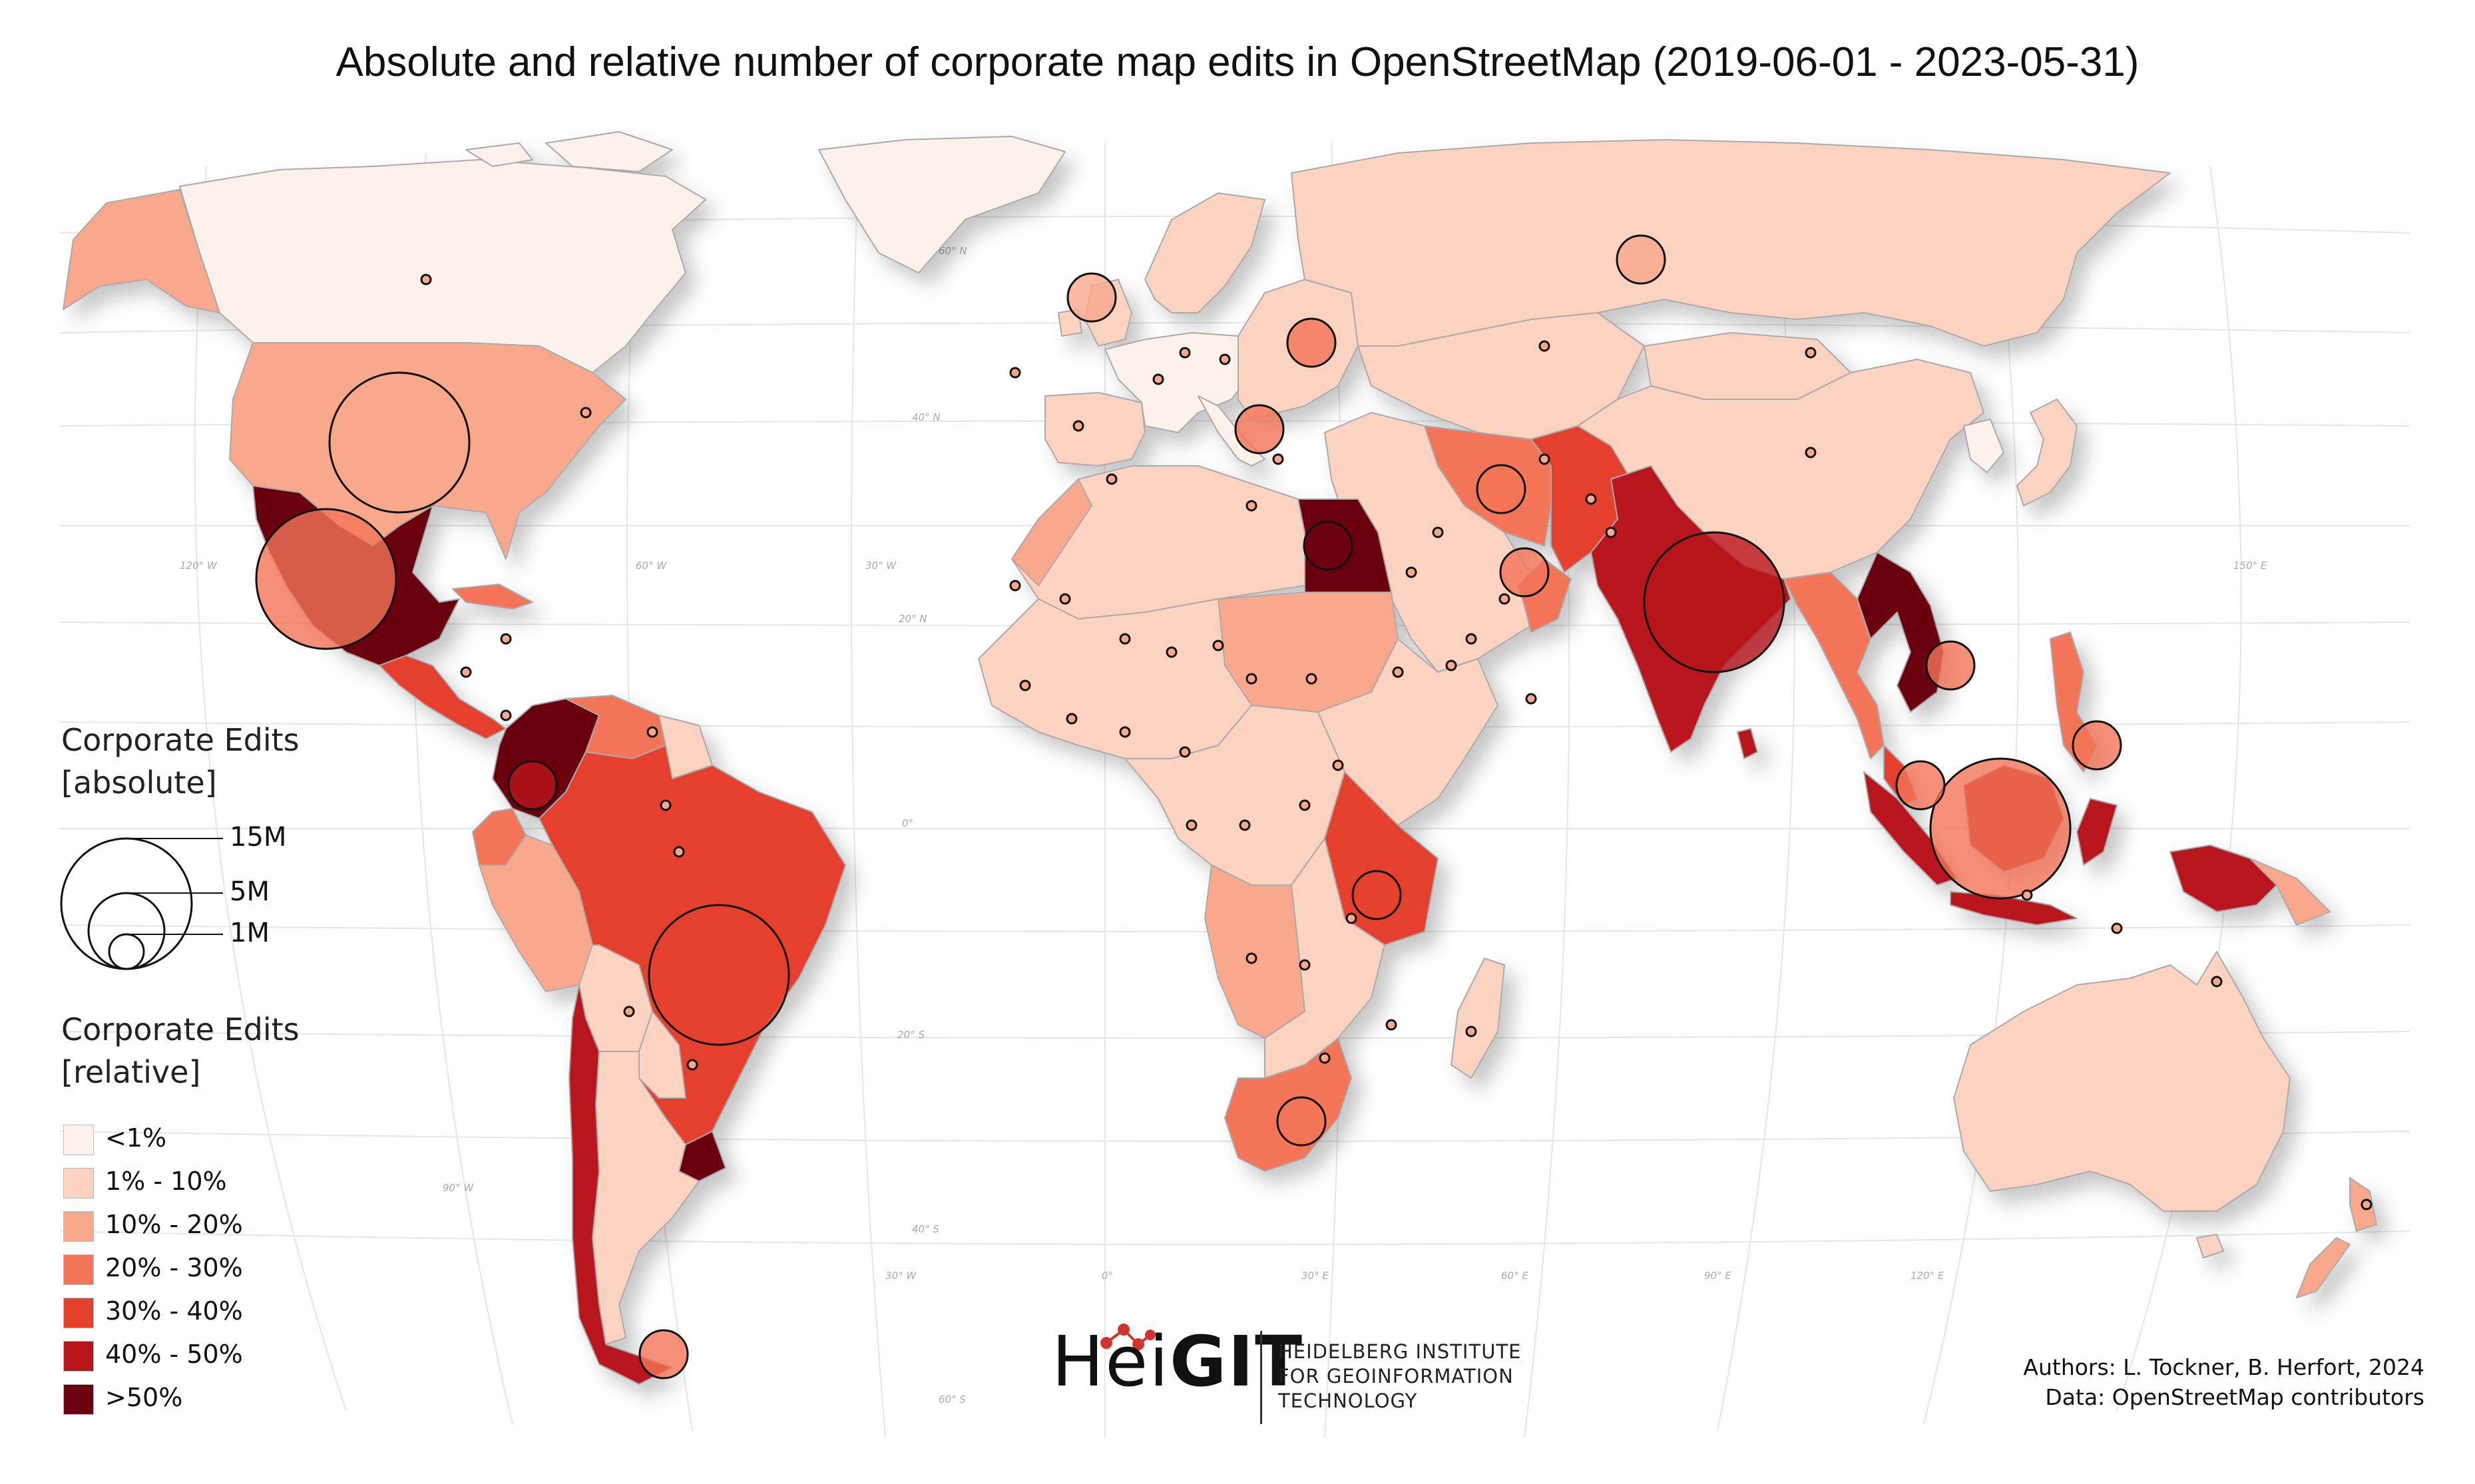 The image size is (2475, 1484). Describe the element at coordinates (1348, 1401) in the screenshot. I see `institute-line: TECHNOLOGY` at that location.